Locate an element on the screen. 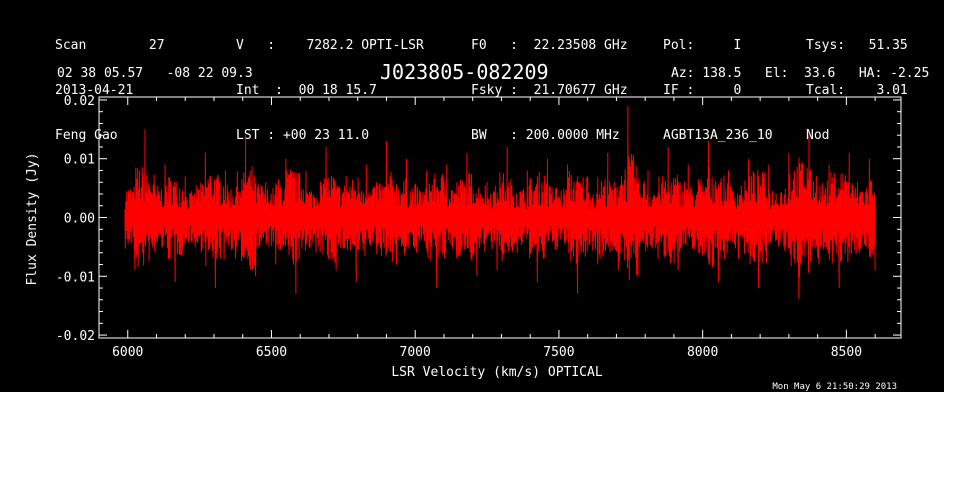 Image resolution: width=962 pixels, height=490 pixels. polarization-line: Pol: I is located at coordinates (702, 45).